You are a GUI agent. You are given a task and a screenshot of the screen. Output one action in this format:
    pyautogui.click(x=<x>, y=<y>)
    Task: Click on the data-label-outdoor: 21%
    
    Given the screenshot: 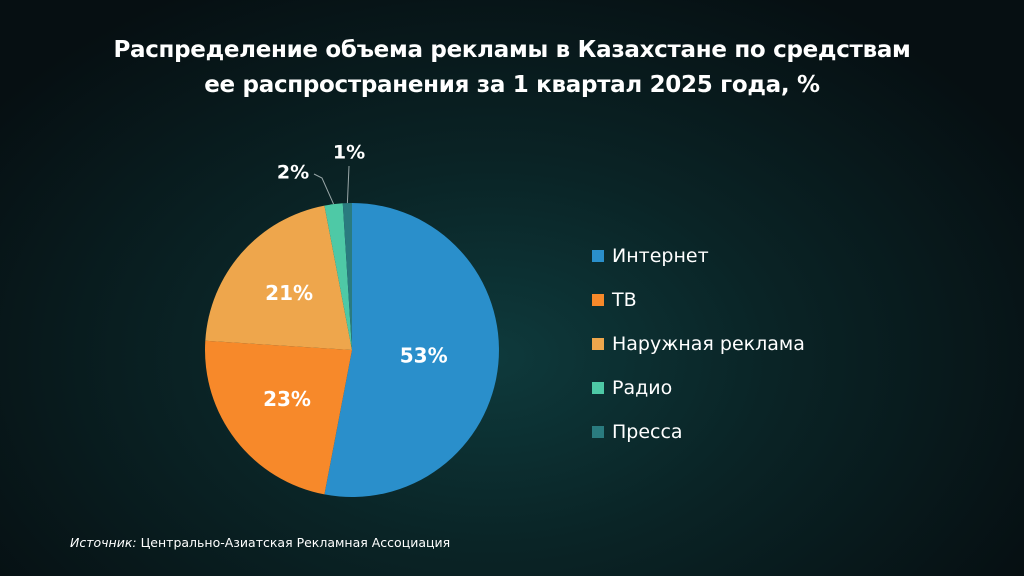 What is the action you would take?
    pyautogui.click(x=289, y=293)
    